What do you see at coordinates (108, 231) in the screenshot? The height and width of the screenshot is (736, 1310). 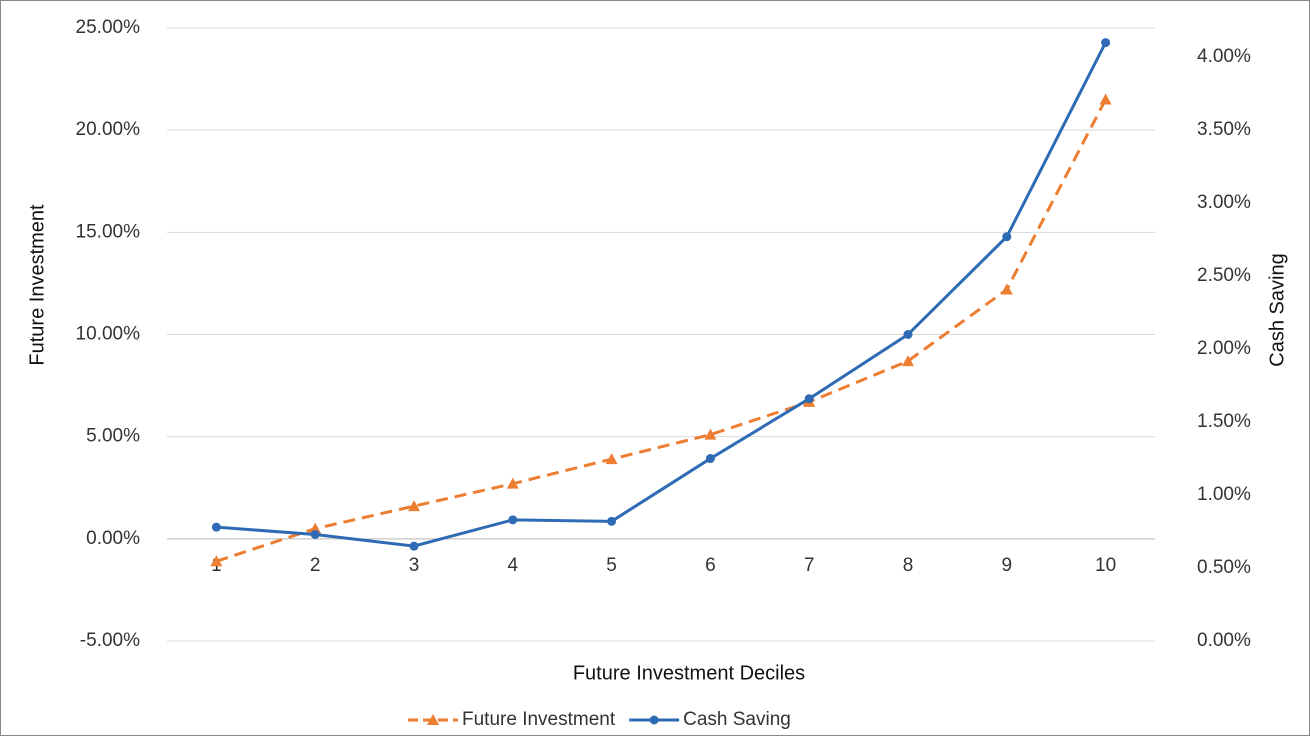 I see `y-tick-label: 15.00%` at bounding box center [108, 231].